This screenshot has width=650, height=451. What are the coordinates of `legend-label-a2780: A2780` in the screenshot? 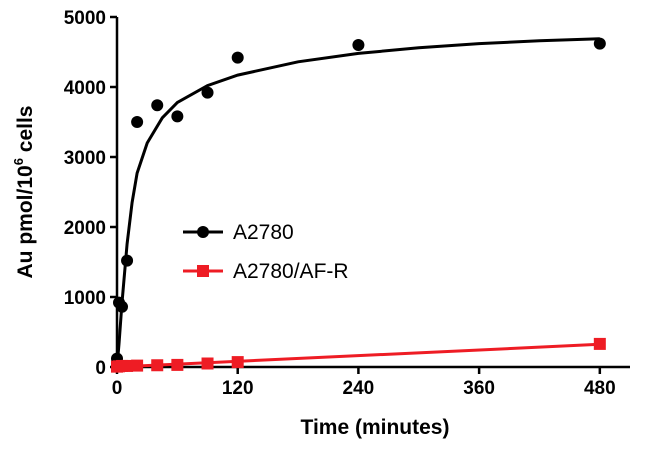 It's located at (263, 232).